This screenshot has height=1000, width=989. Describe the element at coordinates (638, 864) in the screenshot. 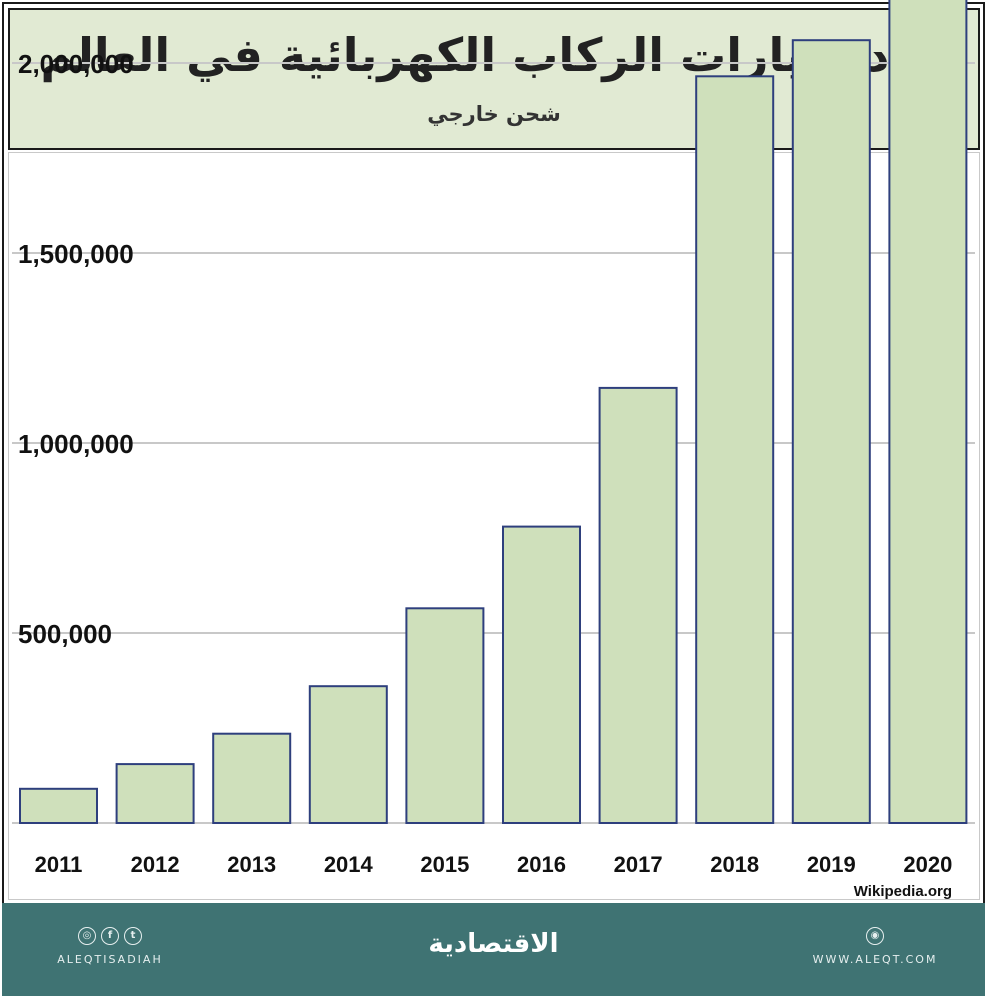

I see `x-tick-label: 2017` at that location.